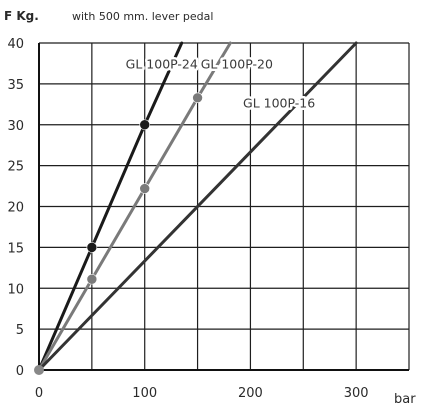  Describe the element at coordinates (250, 393) in the screenshot. I see `x-tick-label-200: 200` at that location.